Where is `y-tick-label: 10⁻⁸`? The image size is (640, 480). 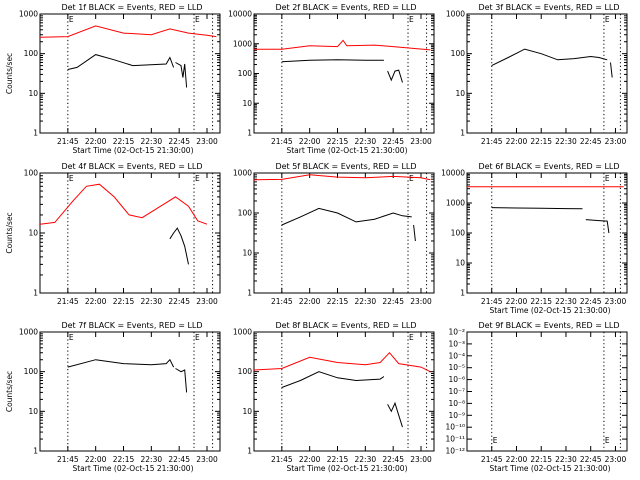 y-tick-label: 10⁻⁸ is located at coordinates (456, 403).